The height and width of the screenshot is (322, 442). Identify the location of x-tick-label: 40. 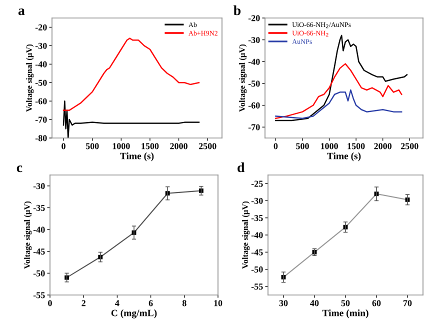
(314, 303).